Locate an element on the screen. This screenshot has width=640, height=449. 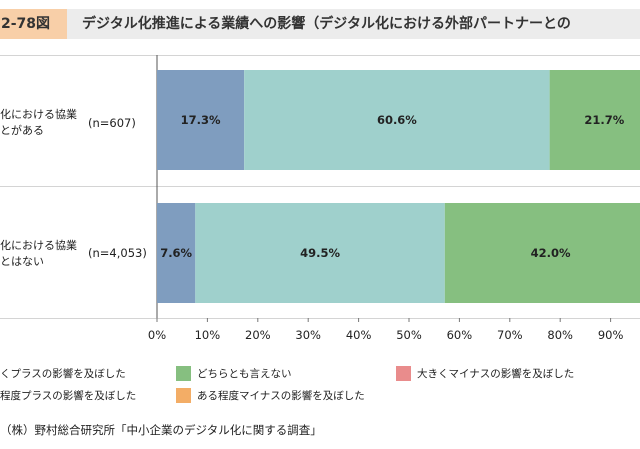
category-label-1-line-1: 化における協業 is located at coordinates (38, 114).